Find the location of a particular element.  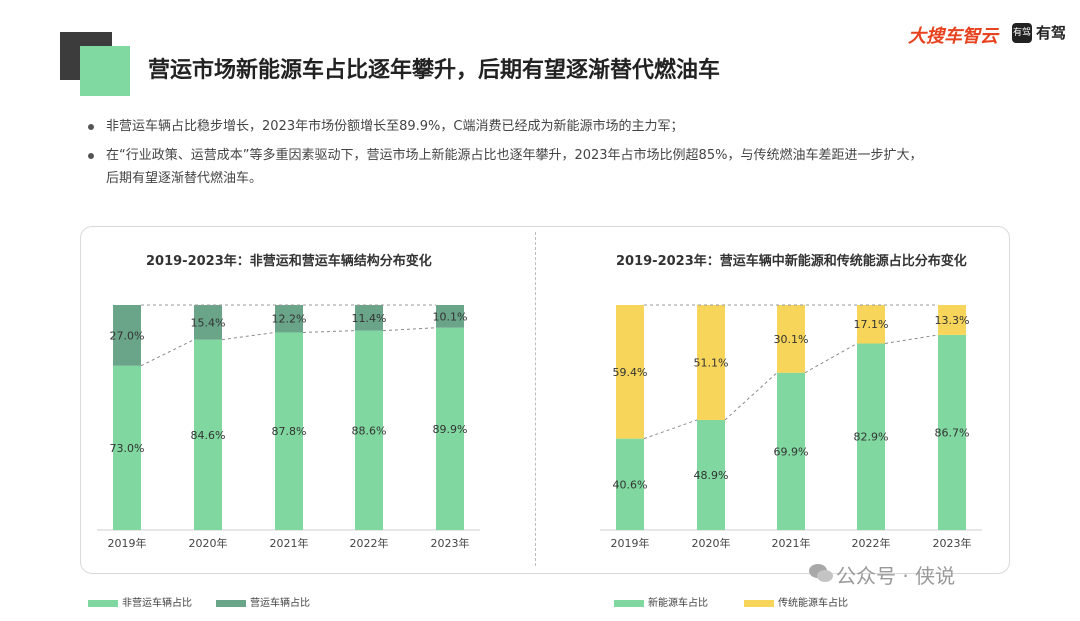

legend-label: 非营运车辆占比 is located at coordinates (157, 603).